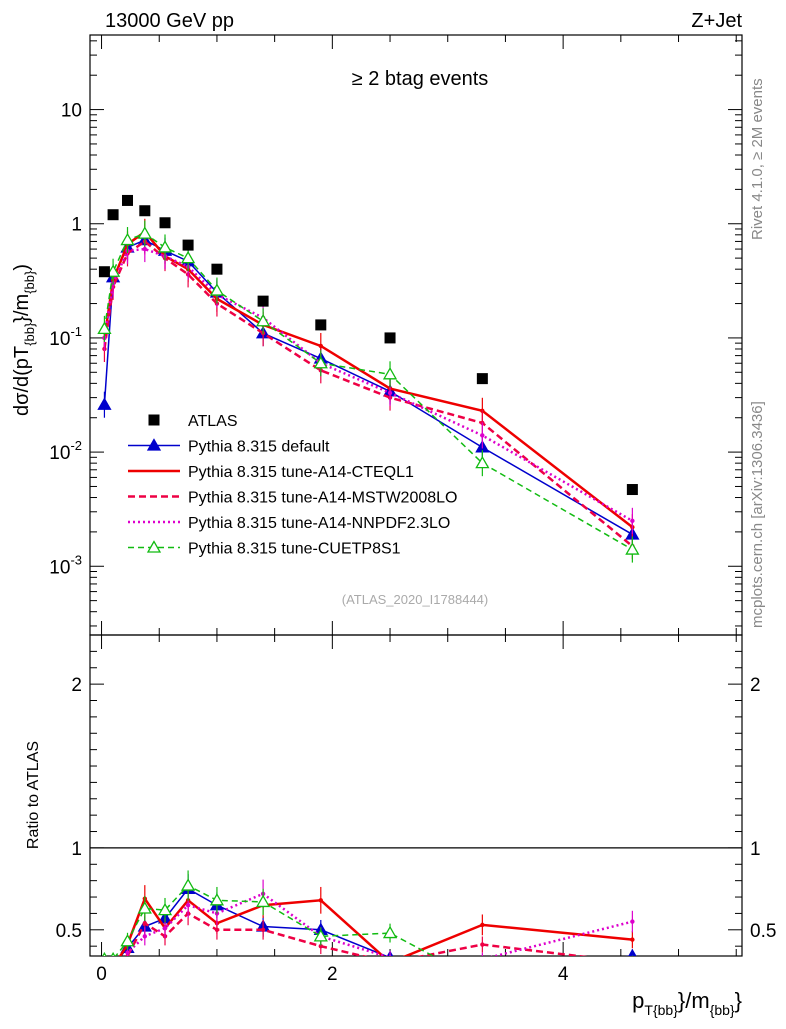 Image resolution: width=786 pixels, height=1029 pixels. I want to click on main-y-tick-exponent: -1, so click(76, 331).